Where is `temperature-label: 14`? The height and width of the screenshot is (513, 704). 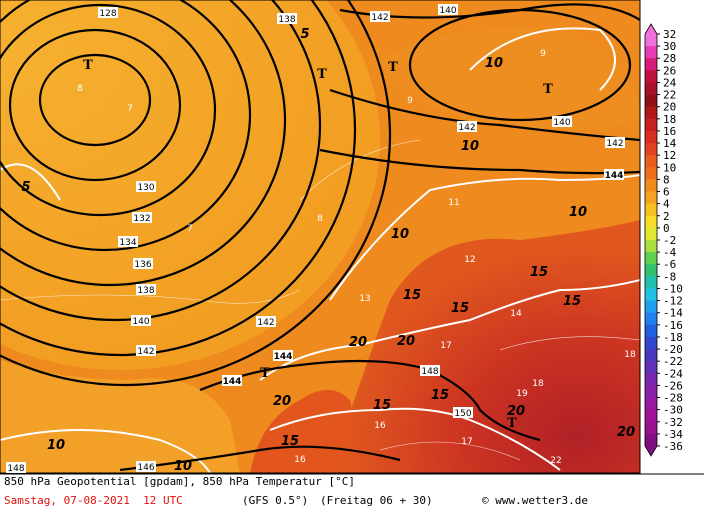
temperature-label: 14 is located at coordinates (516, 314).